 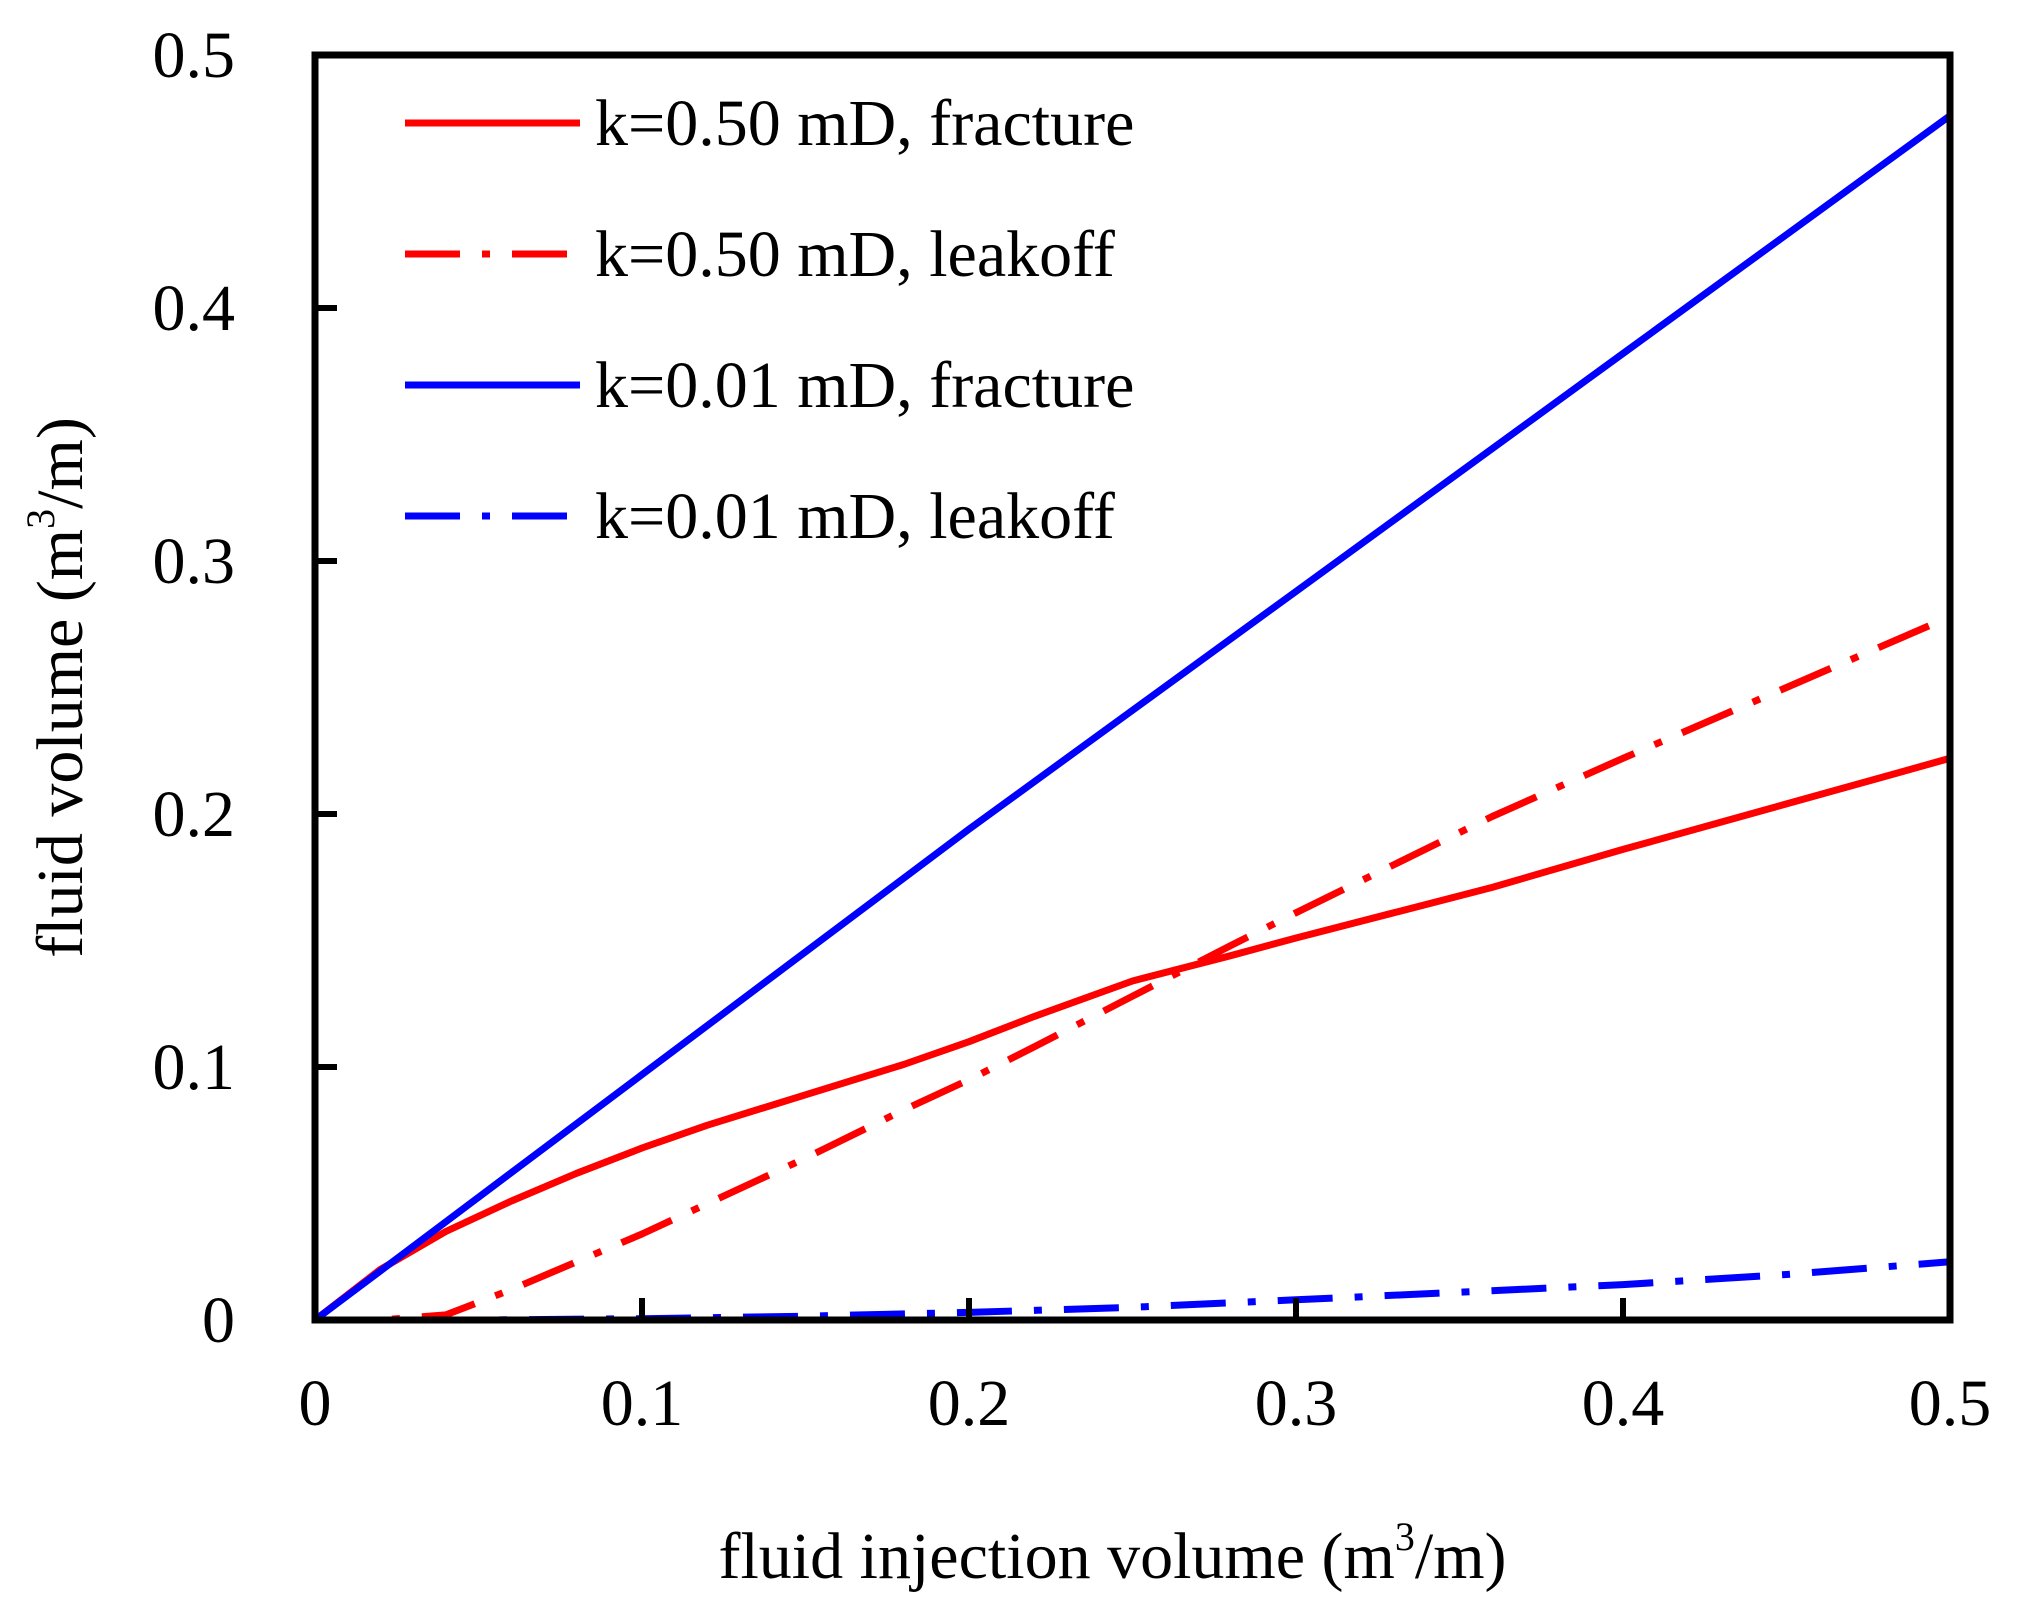 I want to click on y-axis-label: fluid volume (m3/m), so click(x=57, y=687).